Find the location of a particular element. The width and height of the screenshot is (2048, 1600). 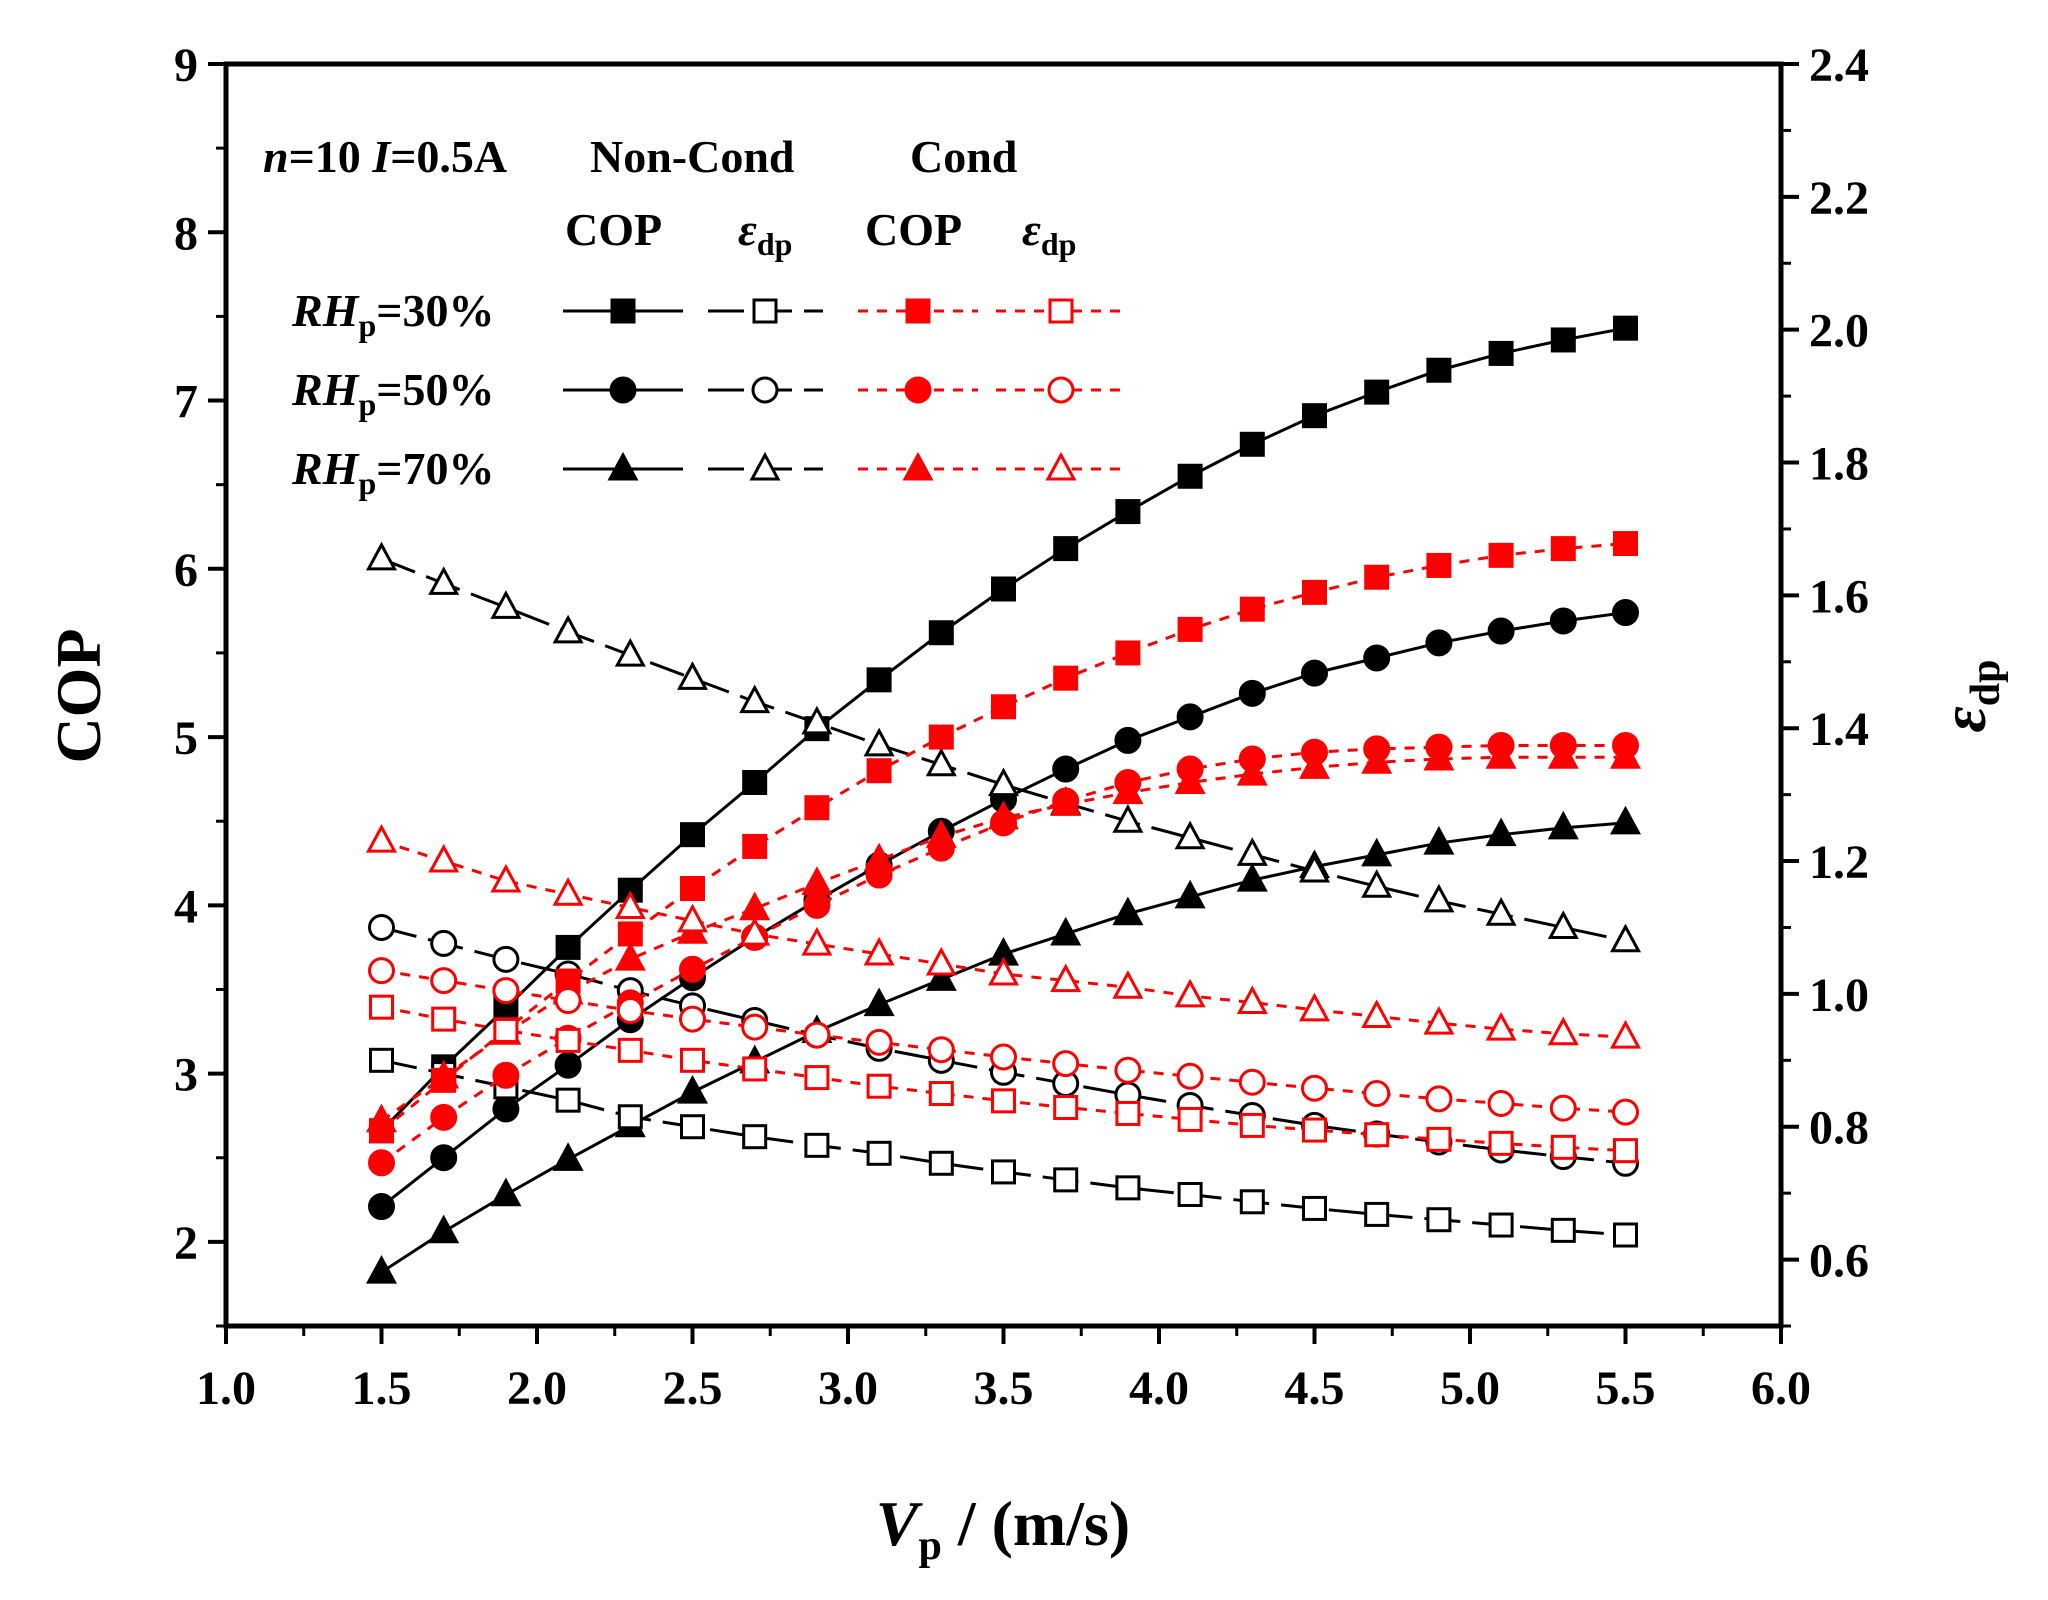

legend-rh30-value: =30% is located at coordinates (435, 310).